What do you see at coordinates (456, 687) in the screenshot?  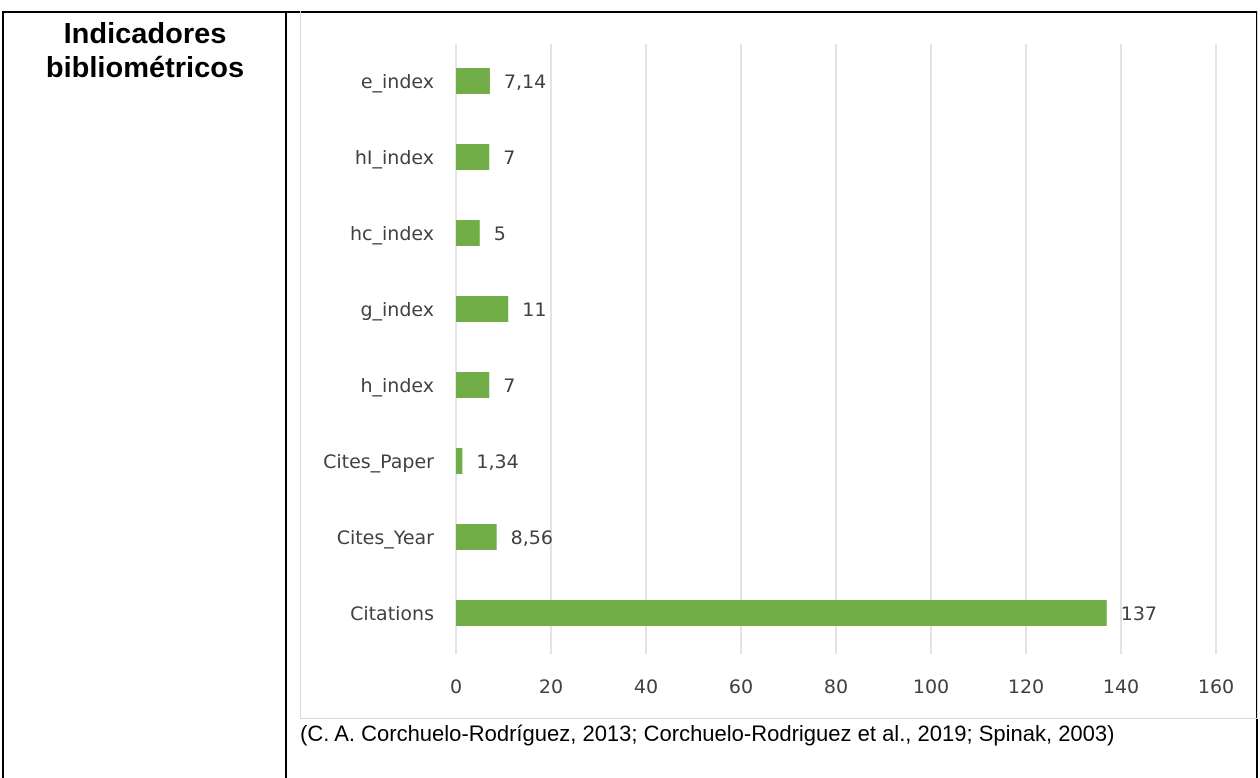 I see `x-tick-label: 0` at bounding box center [456, 687].